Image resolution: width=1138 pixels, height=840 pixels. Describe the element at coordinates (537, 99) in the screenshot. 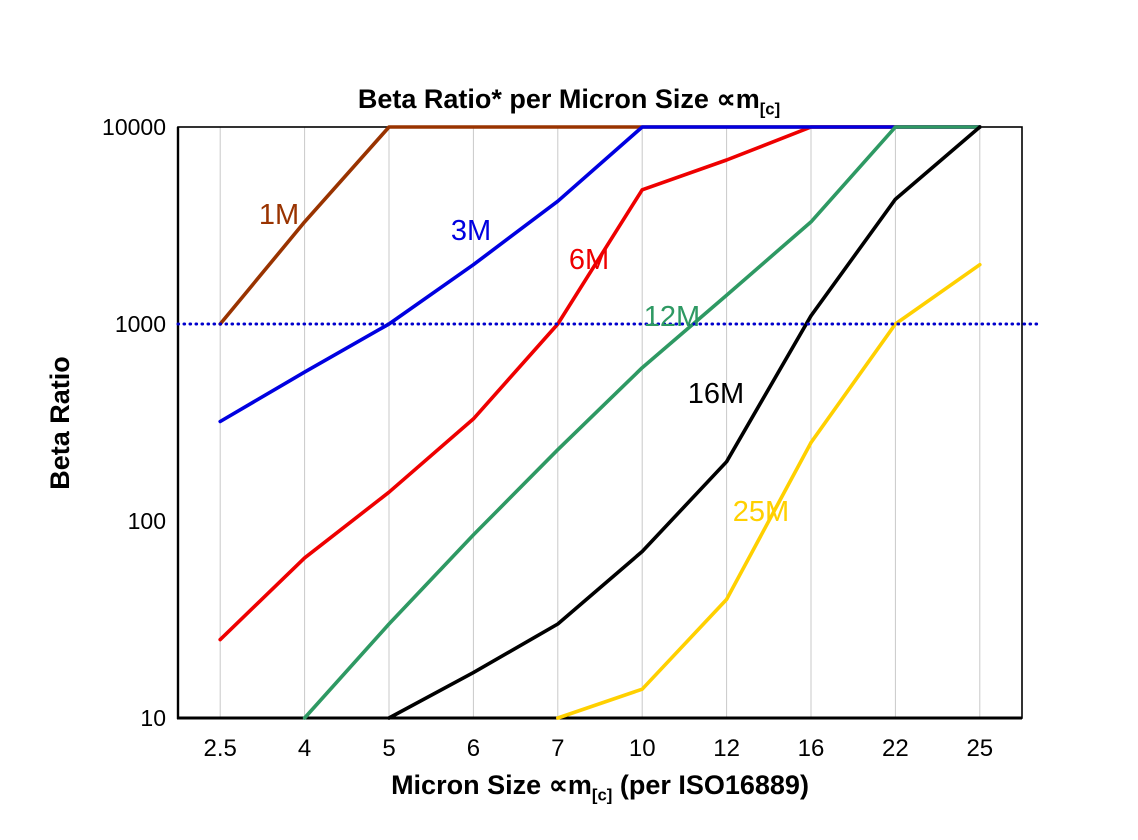

I see `chart-title-text: Beta Ratio* per Micron Size` at that location.